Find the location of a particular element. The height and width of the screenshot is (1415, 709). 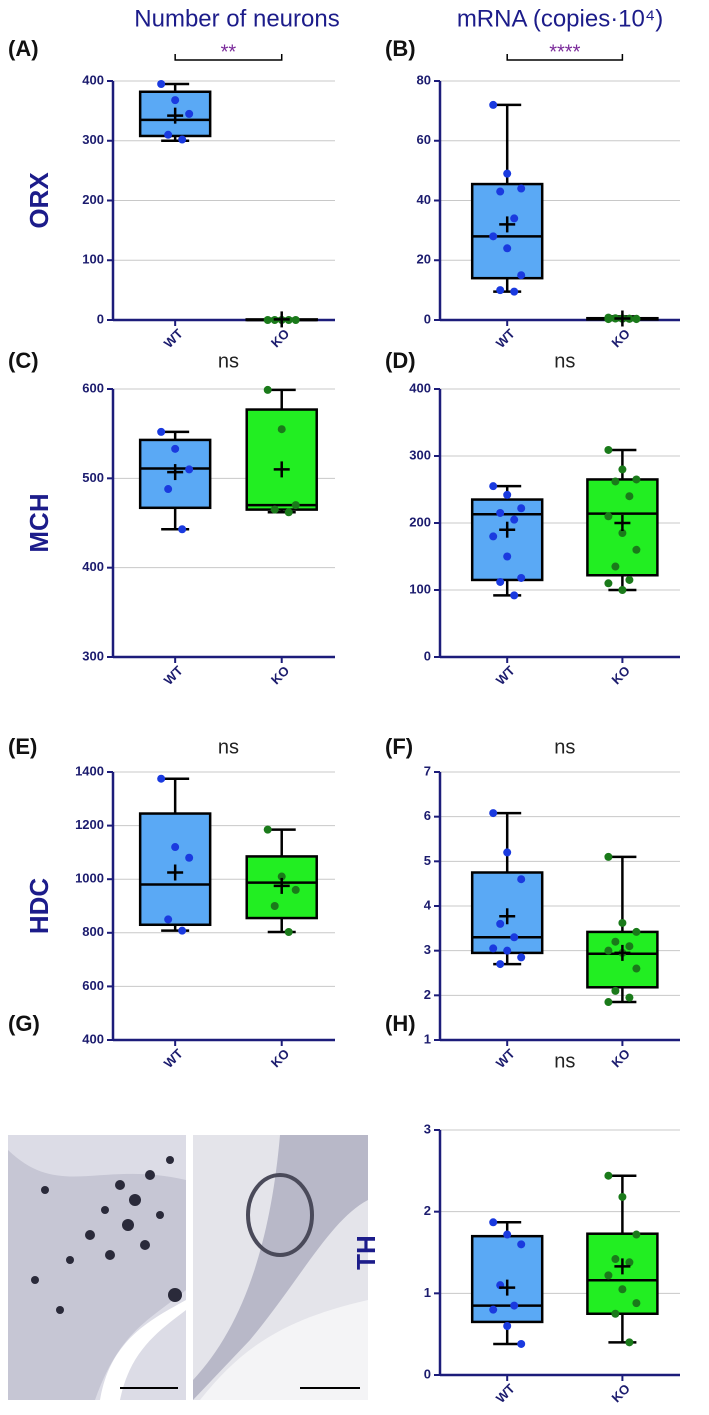

panel-label: (G) is located at coordinates (24, 1023).